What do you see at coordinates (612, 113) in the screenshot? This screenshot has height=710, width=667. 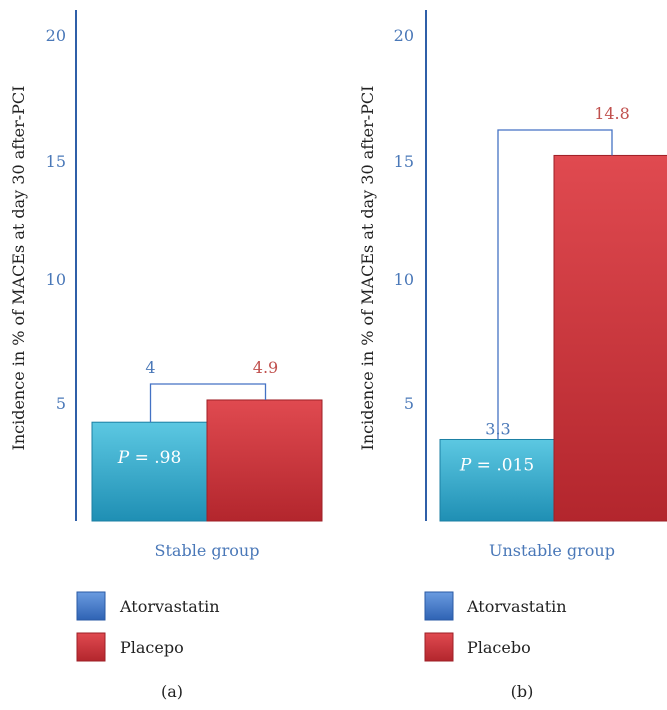 I see `value-label-placebo: 14.8` at bounding box center [612, 113].